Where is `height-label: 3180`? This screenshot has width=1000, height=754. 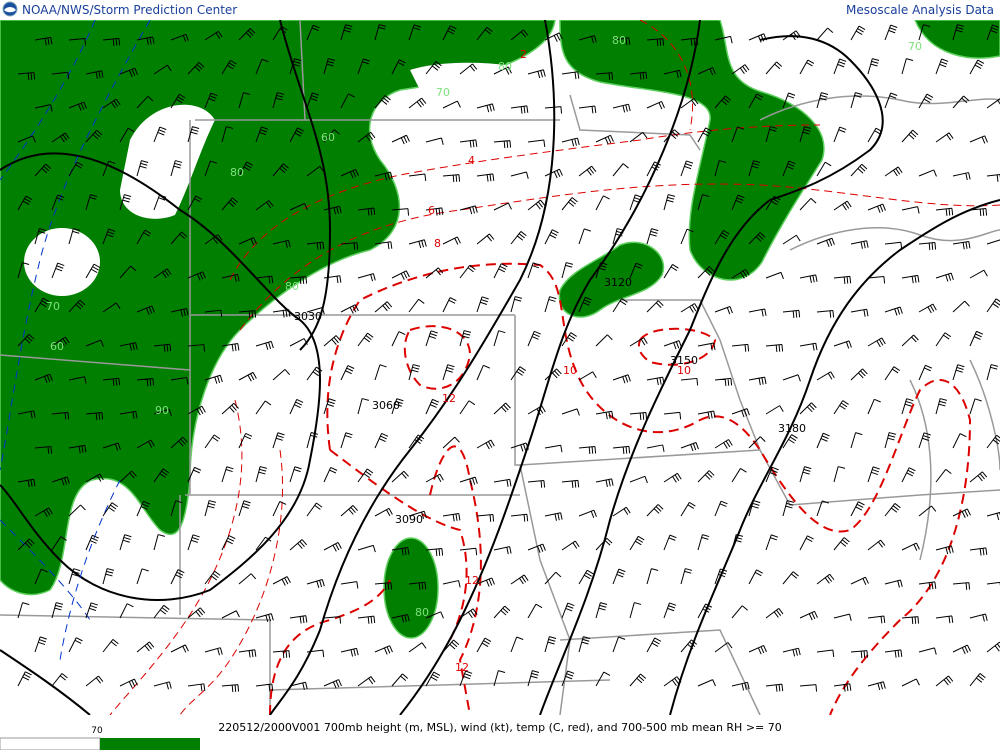
height-label: 3180 is located at coordinates (792, 428).